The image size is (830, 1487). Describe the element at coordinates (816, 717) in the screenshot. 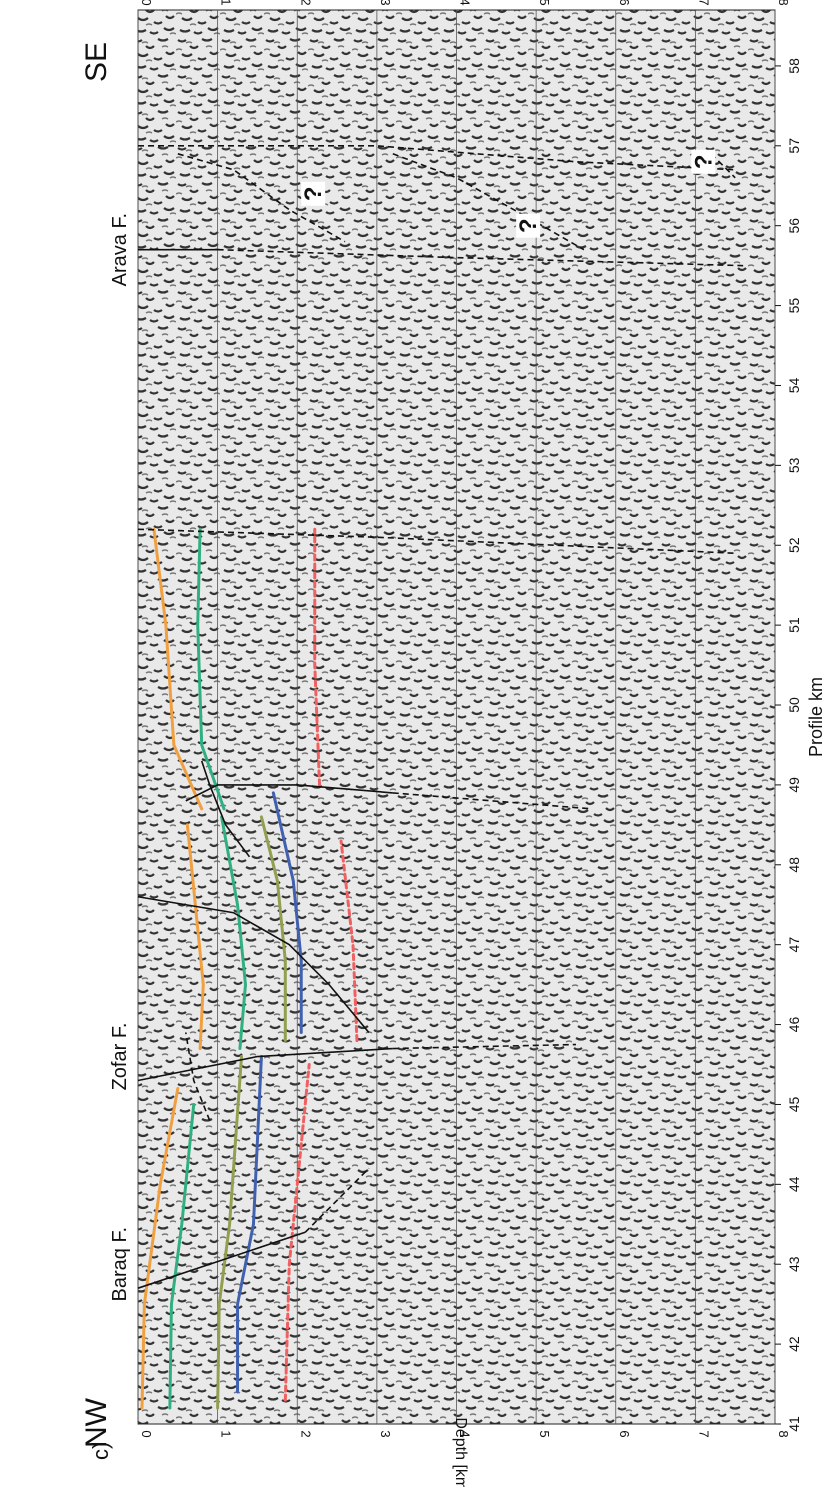

I see `x-axis-title: Profile km` at that location.